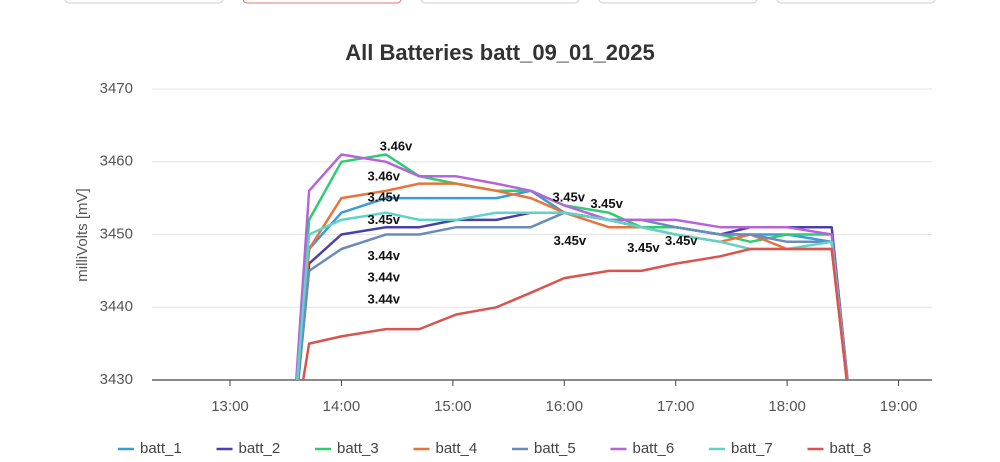 This screenshot has width=1000, height=462. What do you see at coordinates (116, 379) in the screenshot?
I see `y-tick-label: 3430` at bounding box center [116, 379].